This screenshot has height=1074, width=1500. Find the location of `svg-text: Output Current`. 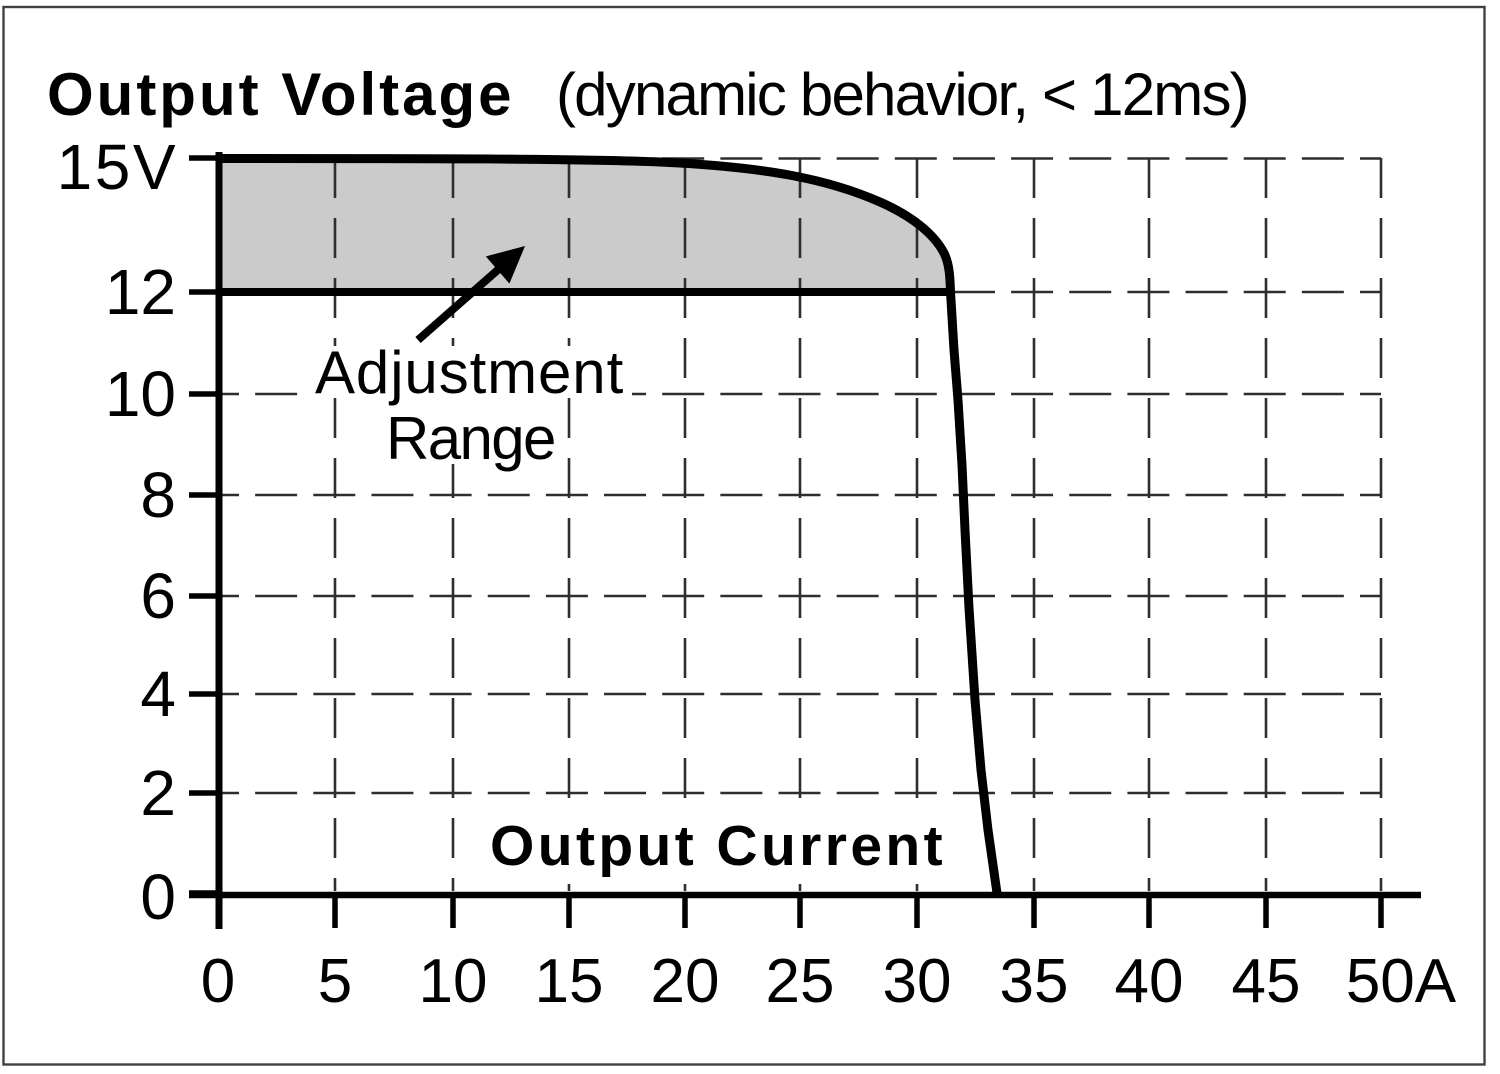

svg-text: Output Current is located at coordinates (718, 846).